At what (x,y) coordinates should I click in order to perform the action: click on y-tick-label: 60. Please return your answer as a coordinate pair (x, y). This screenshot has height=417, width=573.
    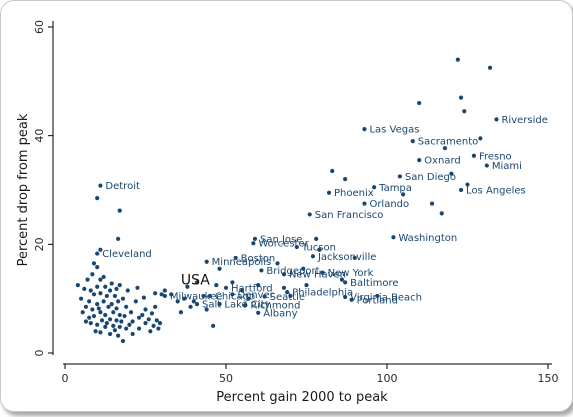
    Looking at the image, I should click on (39, 27).